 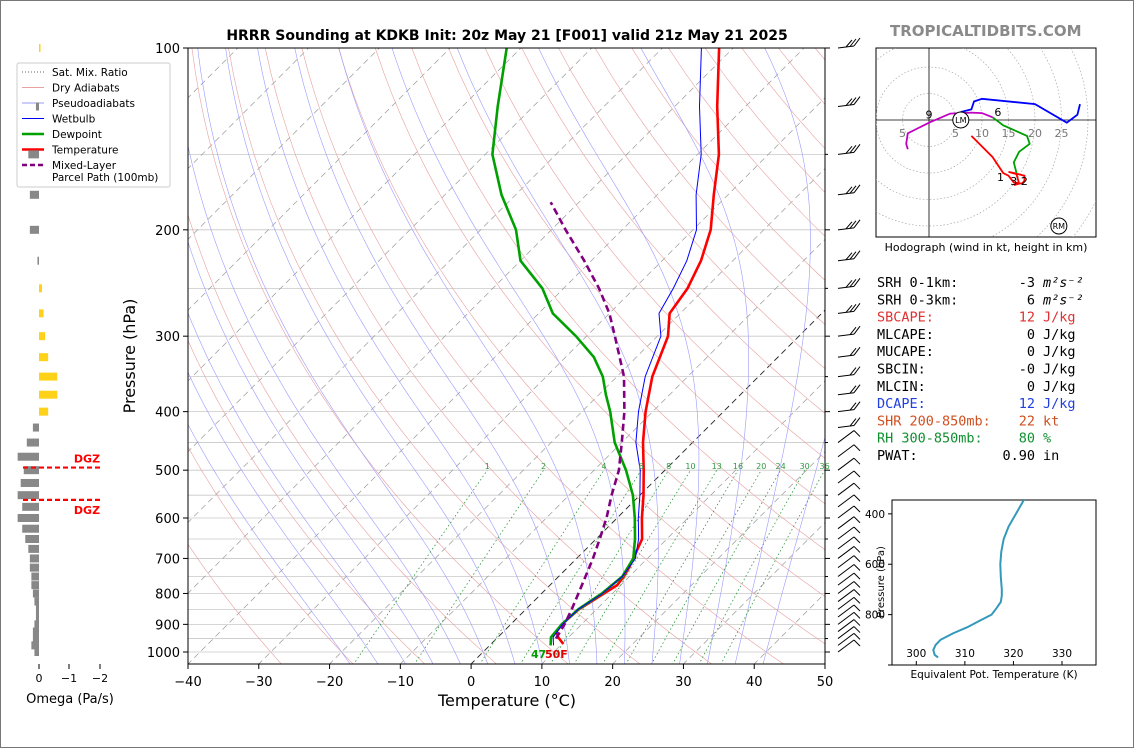 I want to click on x-tick-label: −20, so click(x=329, y=682).